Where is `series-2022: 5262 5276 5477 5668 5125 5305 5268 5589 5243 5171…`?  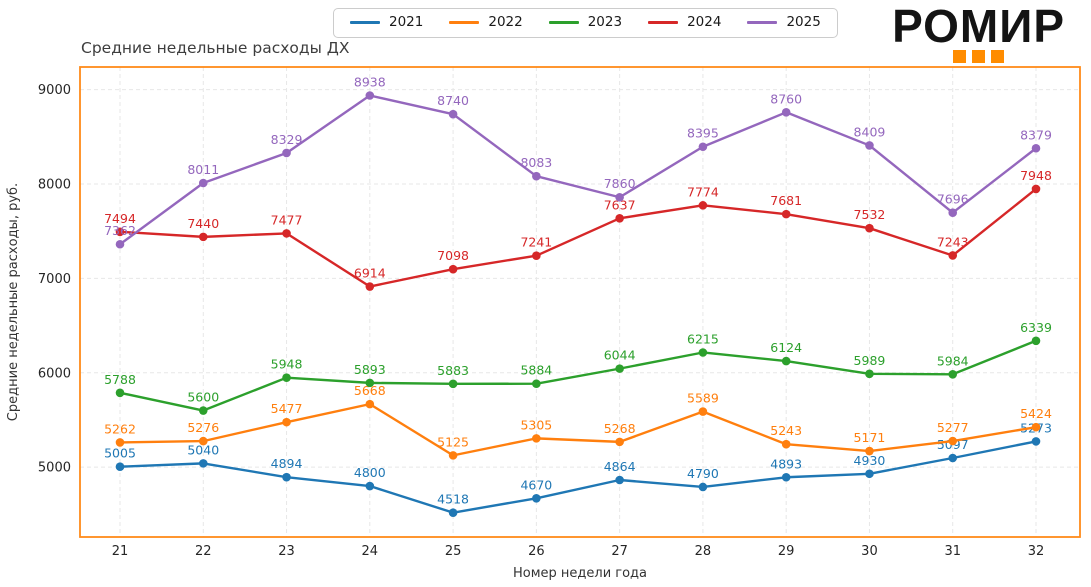 series-2022: 5262 5276 5477 5668 5125 5305 5268 5589 5243 5171… is located at coordinates (578, 421).